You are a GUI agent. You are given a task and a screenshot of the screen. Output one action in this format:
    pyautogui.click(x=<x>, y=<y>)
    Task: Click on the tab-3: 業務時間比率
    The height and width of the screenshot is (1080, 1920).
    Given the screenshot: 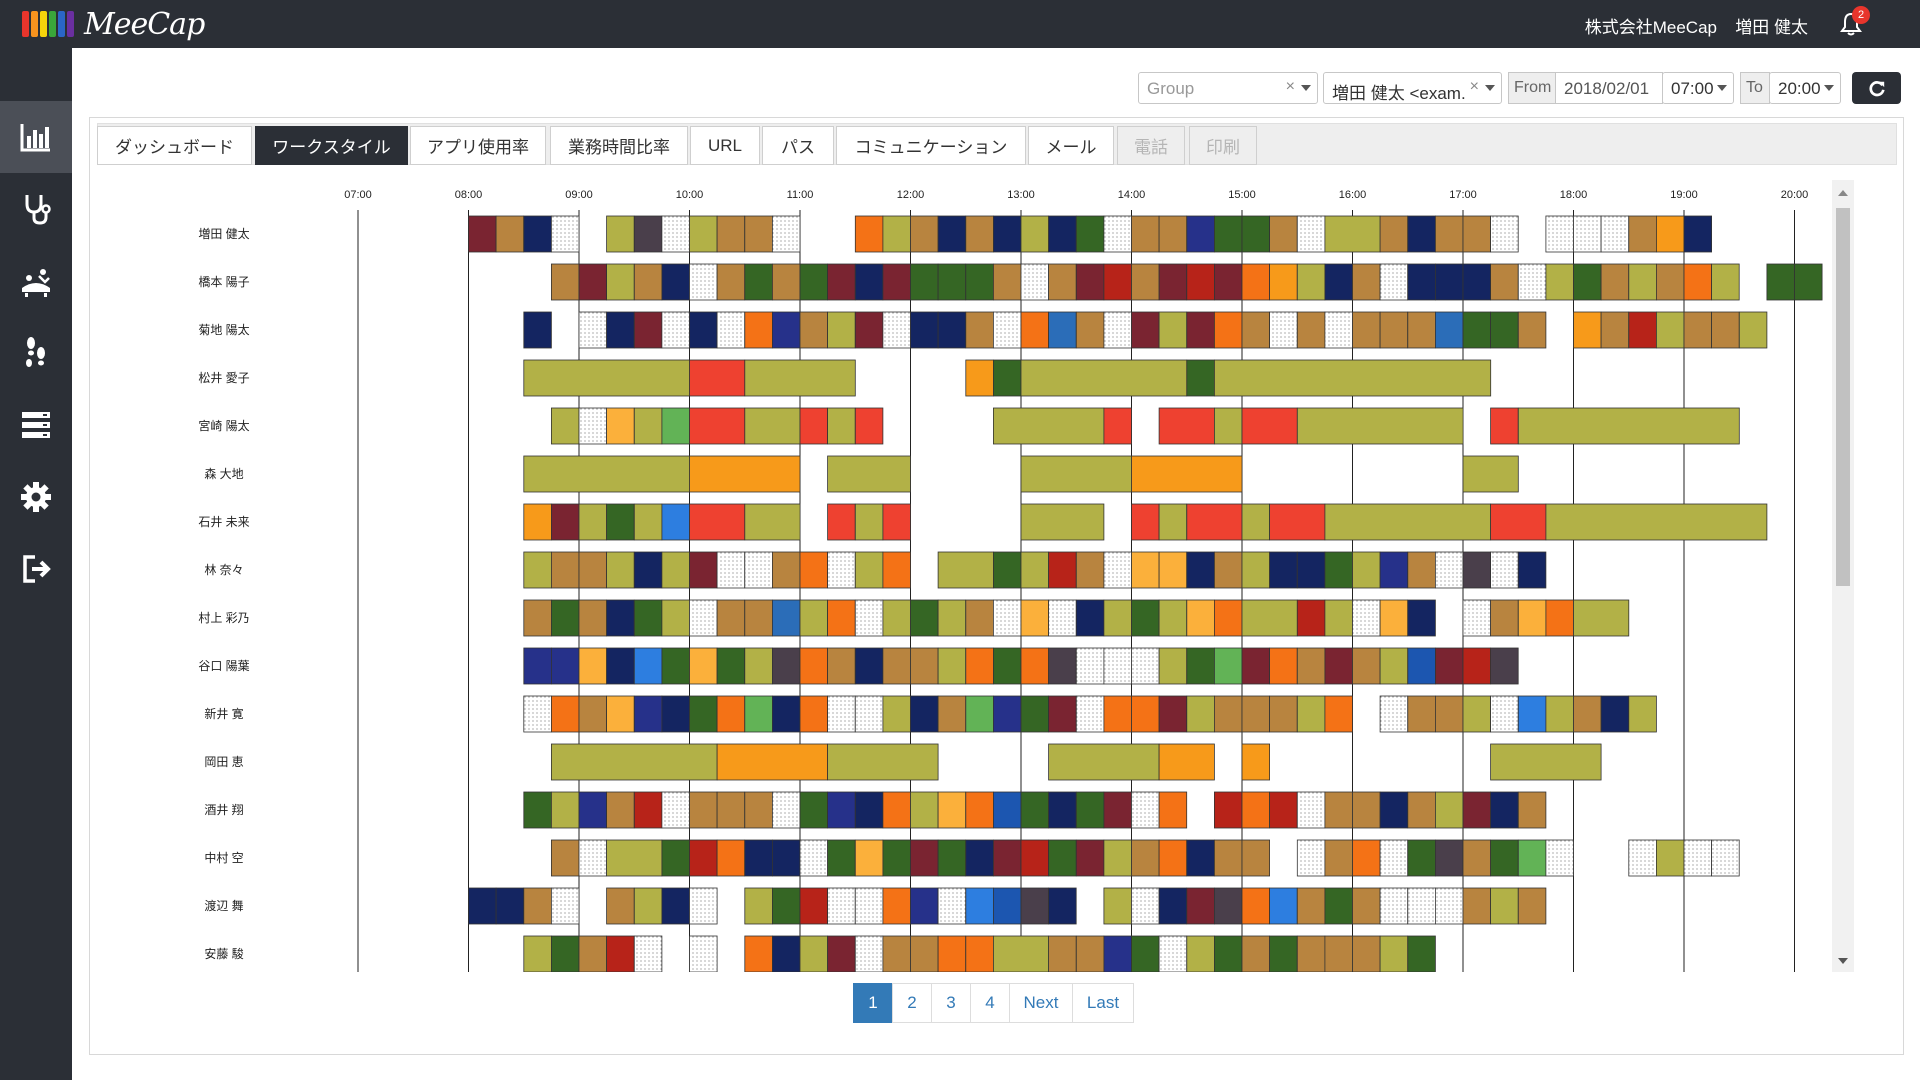 What is the action you would take?
    pyautogui.click(x=619, y=145)
    